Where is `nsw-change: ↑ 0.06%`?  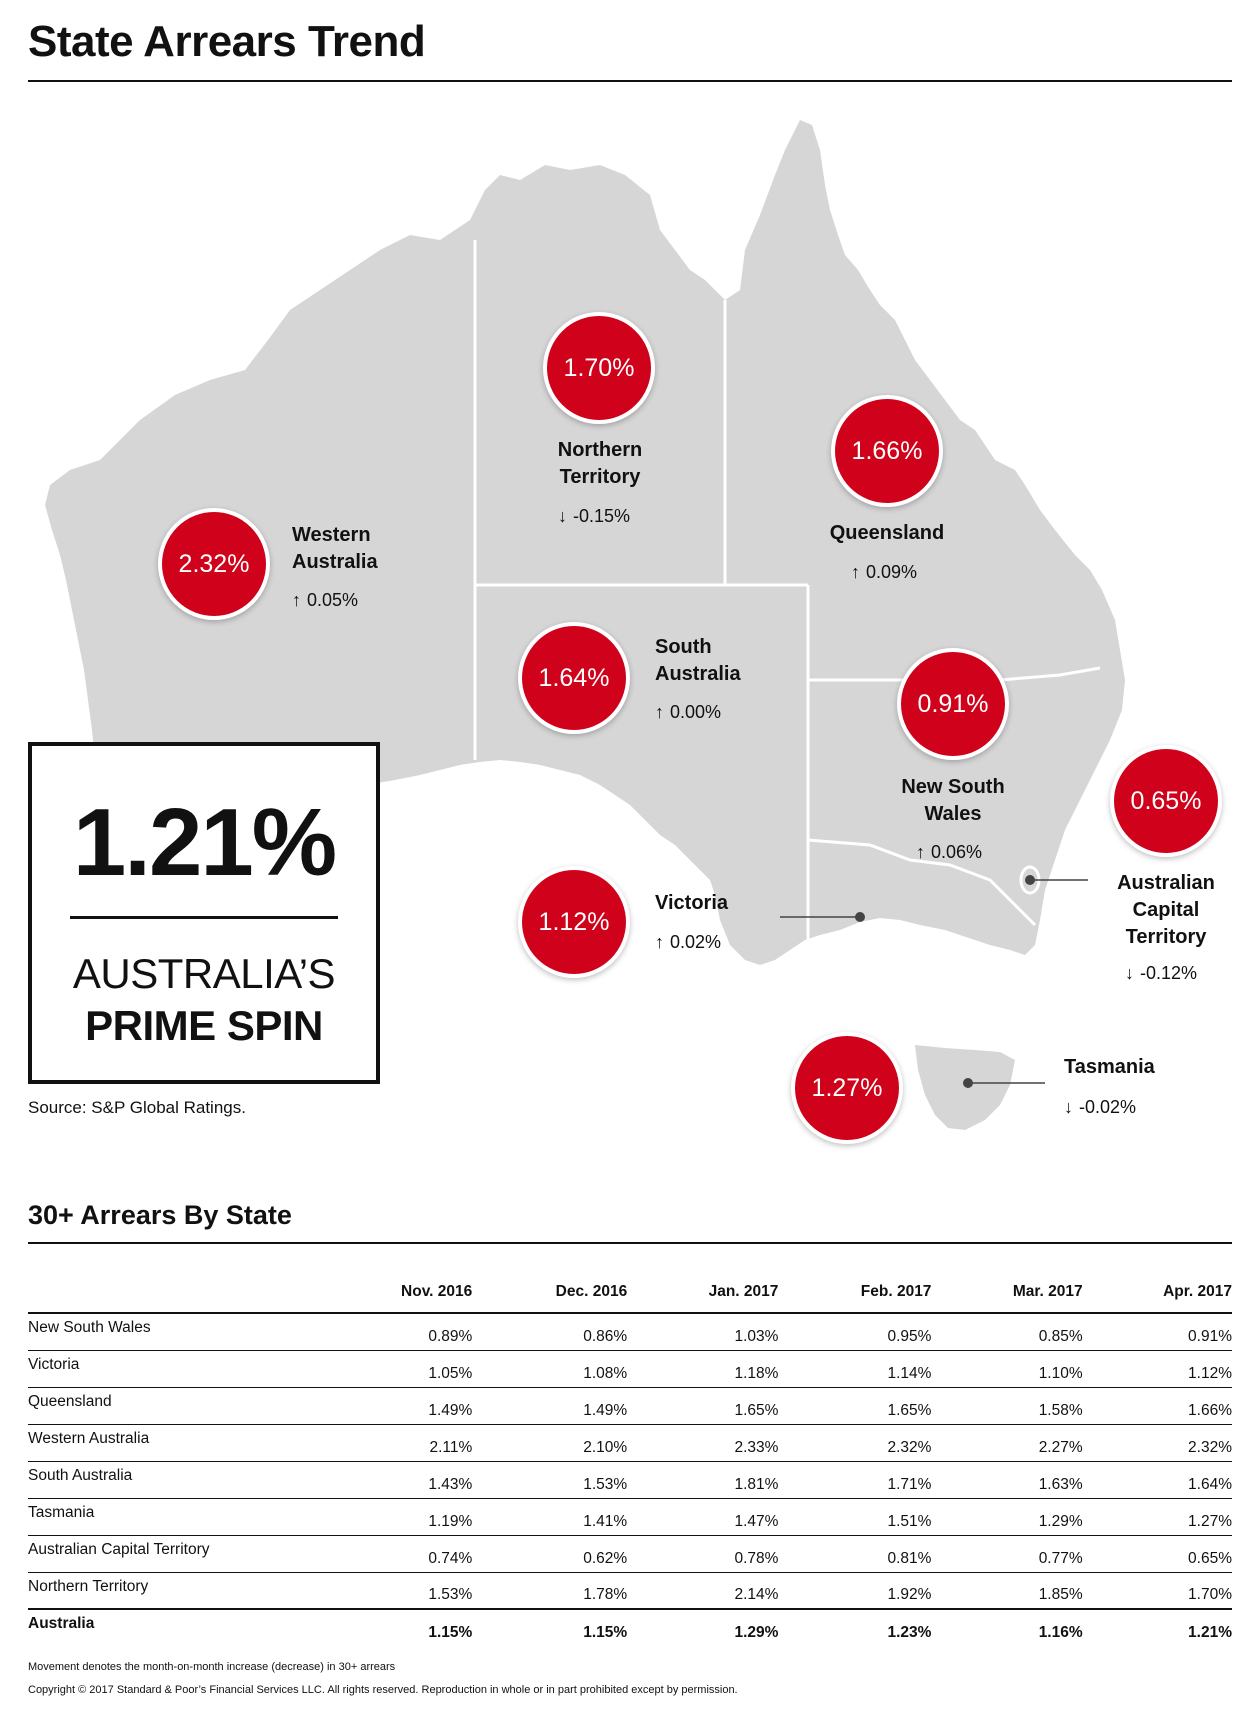 nsw-change: ↑ 0.06% is located at coordinates (949, 852).